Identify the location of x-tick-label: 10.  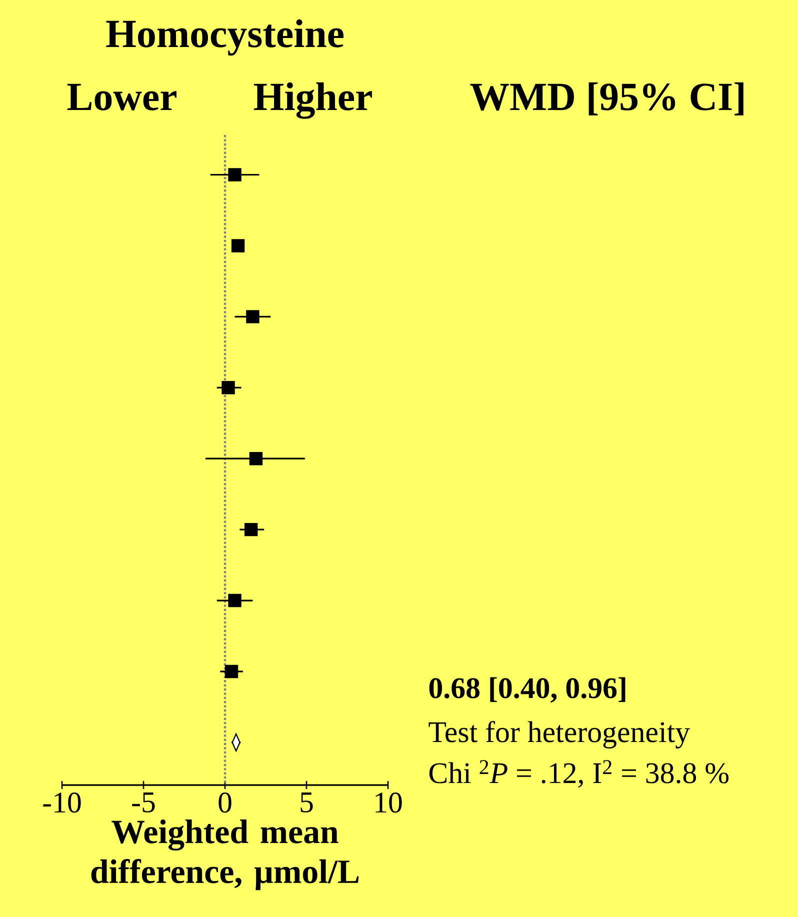
(389, 802).